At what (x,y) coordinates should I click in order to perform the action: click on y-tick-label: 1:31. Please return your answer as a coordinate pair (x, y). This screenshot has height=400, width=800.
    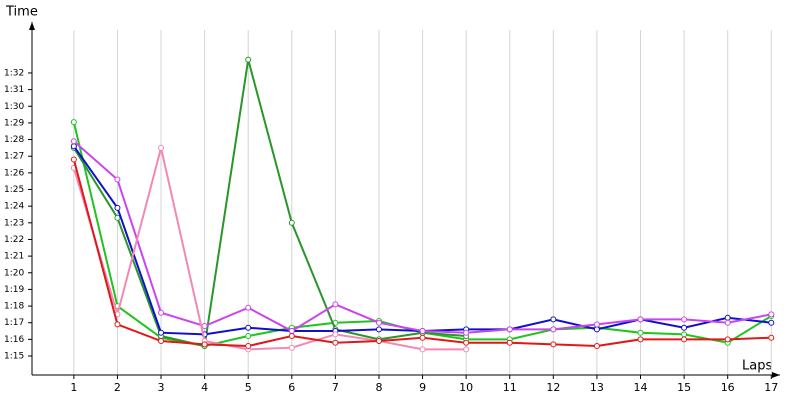
    Looking at the image, I should click on (14, 90).